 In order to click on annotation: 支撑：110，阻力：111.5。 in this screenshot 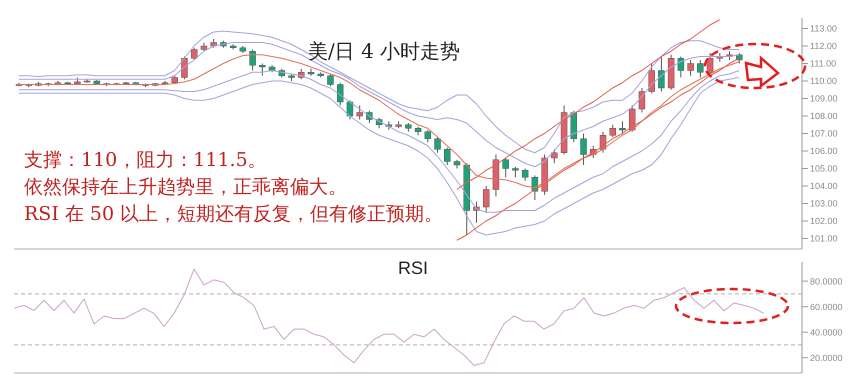, I will do `click(145, 160)`.